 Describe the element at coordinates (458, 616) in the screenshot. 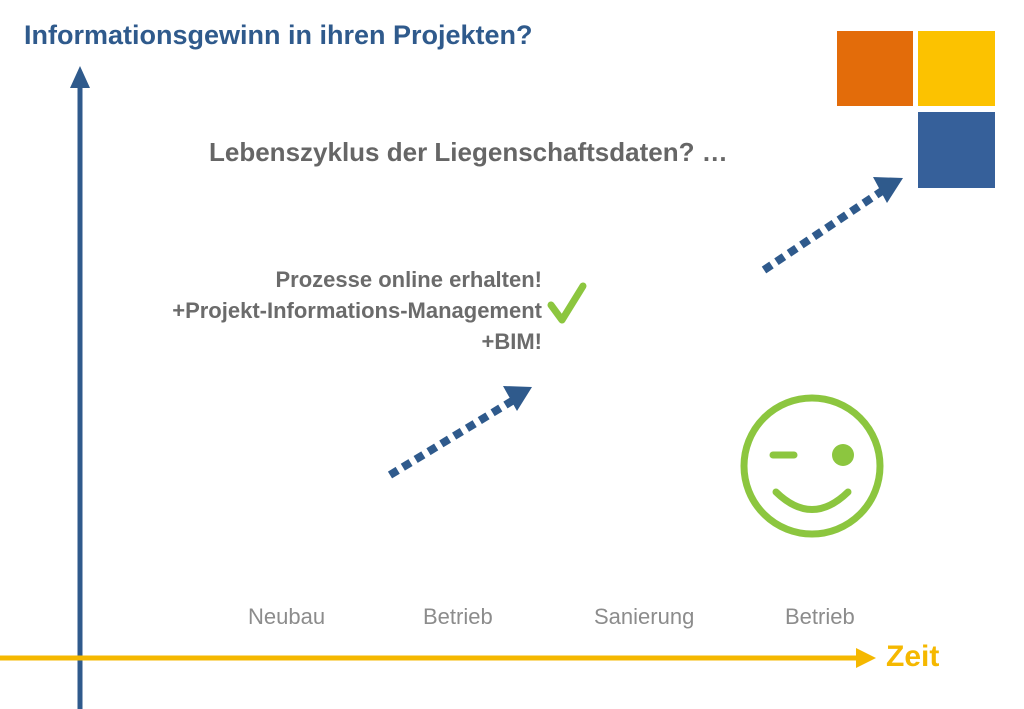

I see `phase-label-betrieb-1: Betrieb` at that location.